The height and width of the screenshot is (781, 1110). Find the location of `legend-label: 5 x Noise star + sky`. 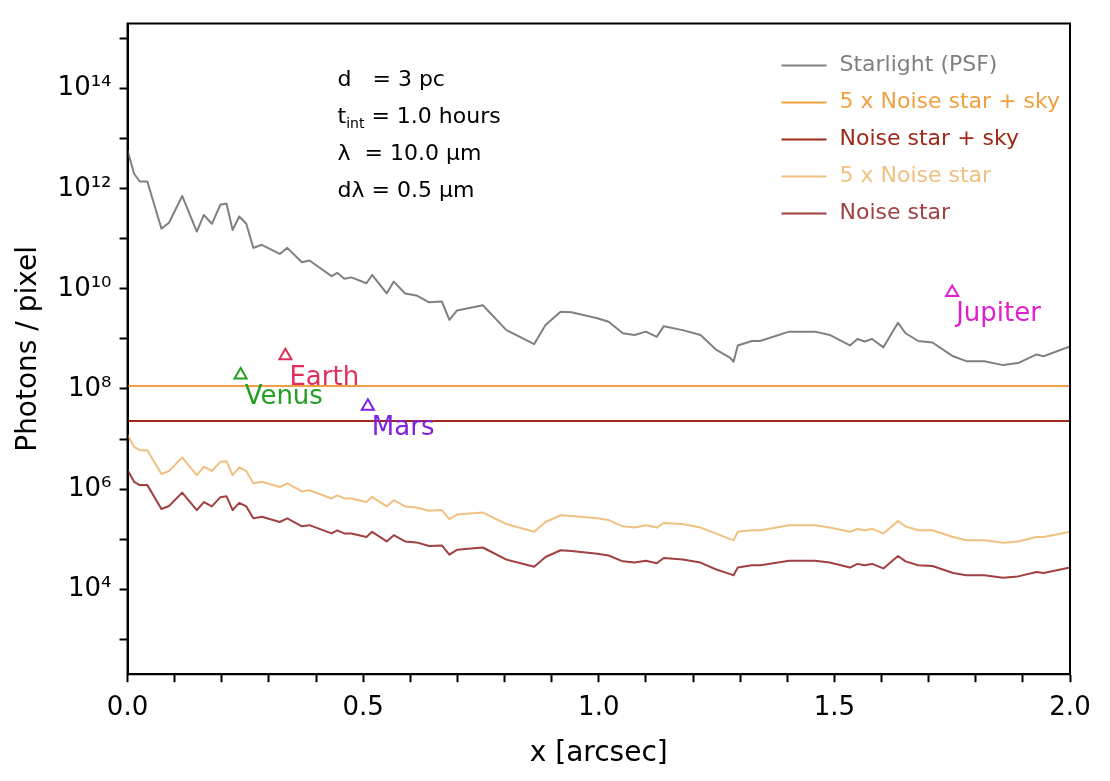

legend-label: 5 x Noise star + sky is located at coordinates (950, 101).